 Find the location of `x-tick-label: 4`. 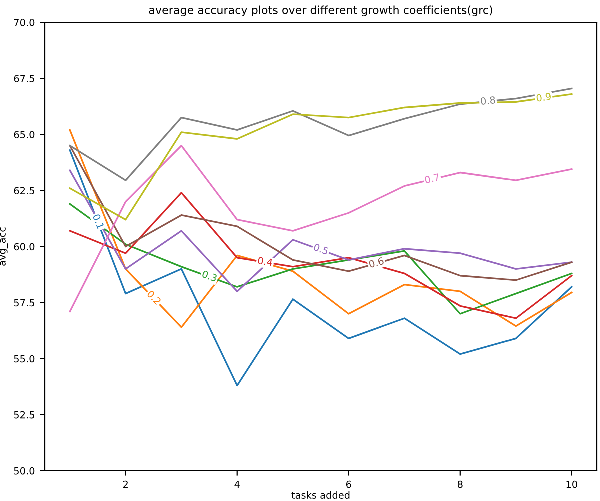

x-tick-label: 4 is located at coordinates (237, 484).